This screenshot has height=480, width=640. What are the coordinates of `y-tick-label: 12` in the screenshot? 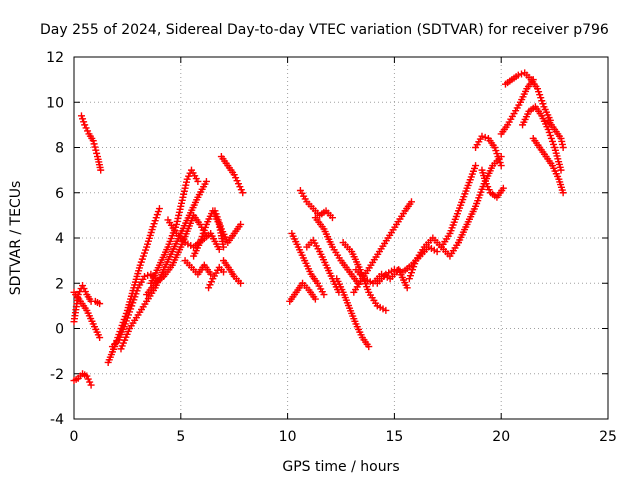 It's located at (55, 58).